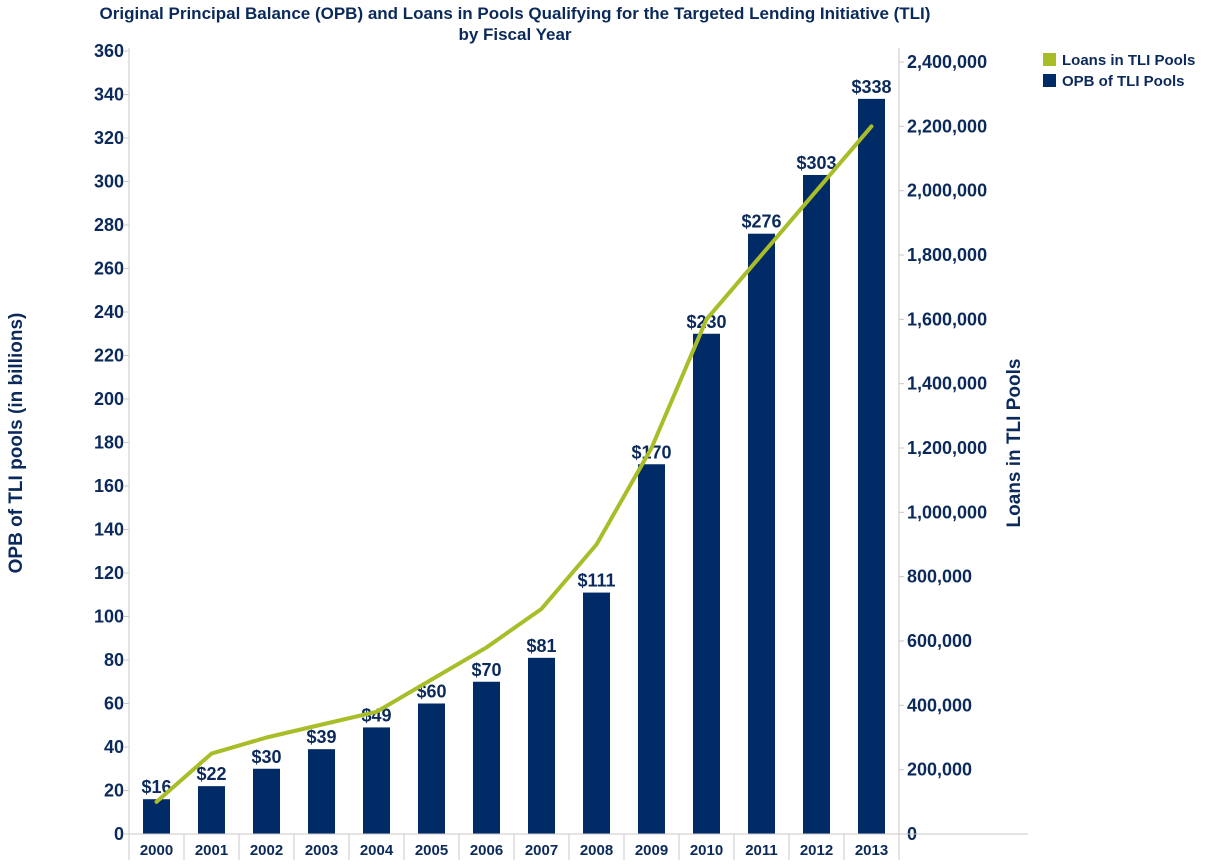  What do you see at coordinates (109, 356) in the screenshot?
I see `left-tick-label: 220` at bounding box center [109, 356].